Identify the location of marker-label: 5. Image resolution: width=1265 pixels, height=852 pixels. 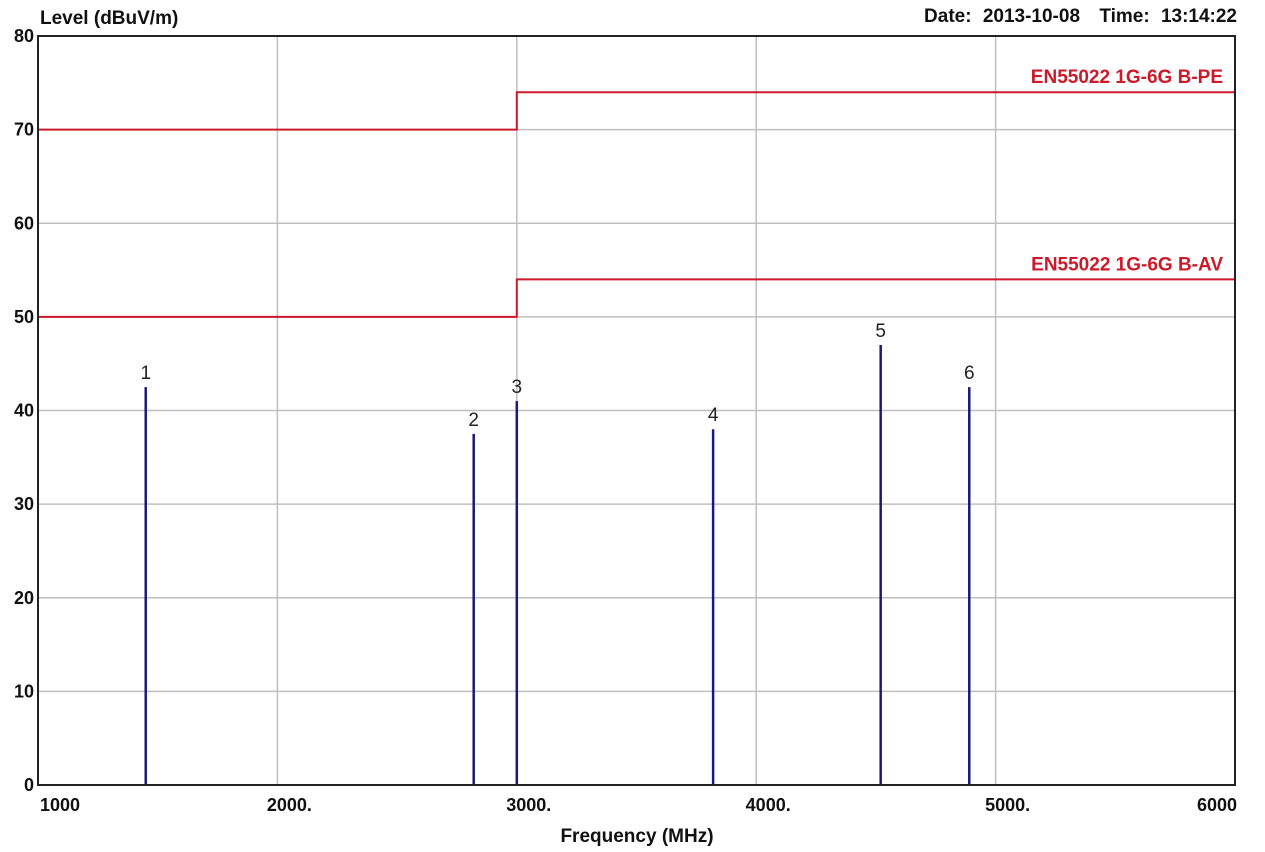
(880, 331).